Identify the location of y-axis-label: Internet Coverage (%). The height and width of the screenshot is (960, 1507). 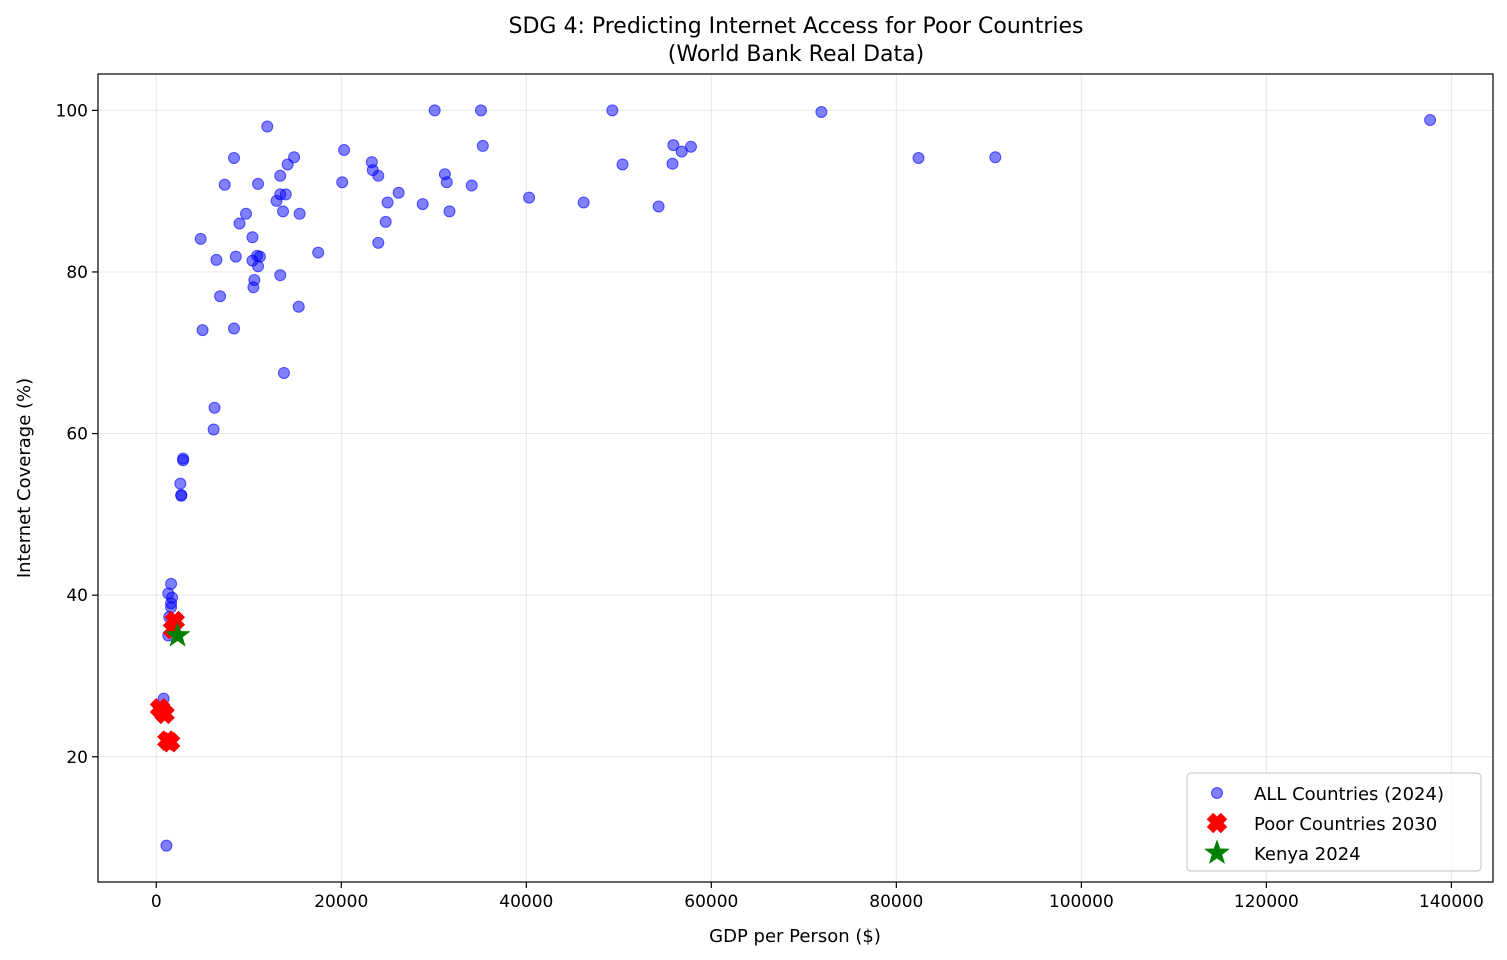
(24, 478).